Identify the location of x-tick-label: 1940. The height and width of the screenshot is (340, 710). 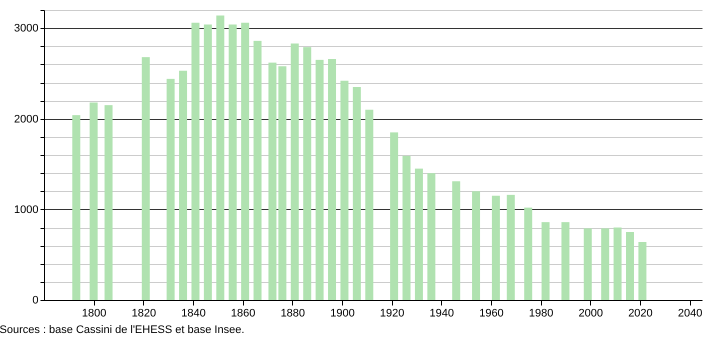
(442, 314).